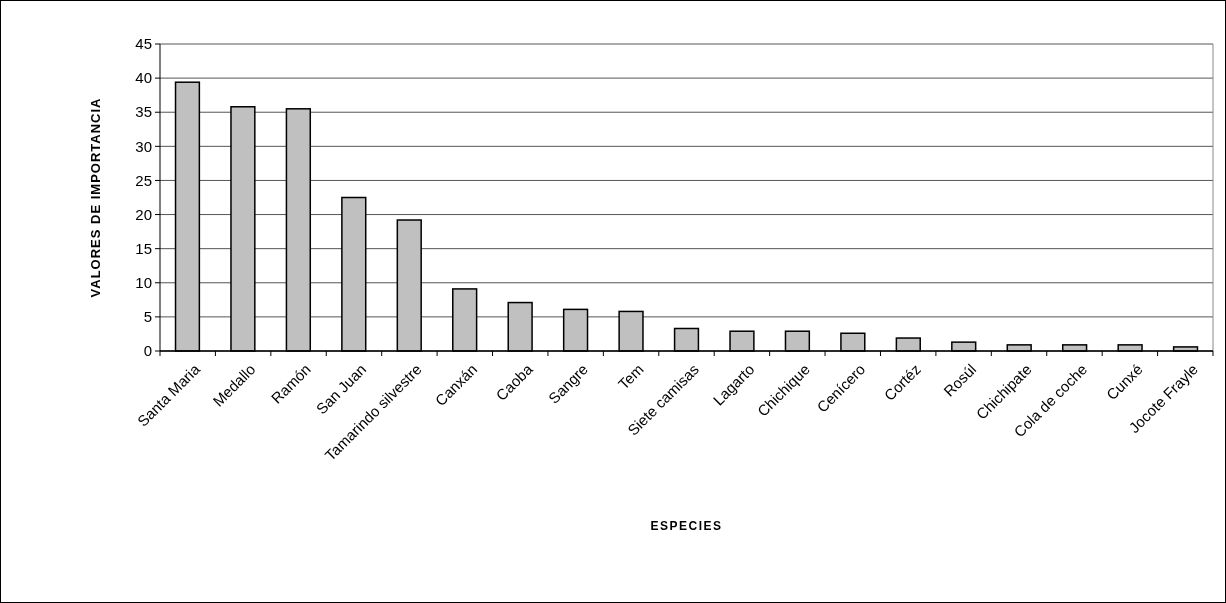 The image size is (1226, 603). What do you see at coordinates (143, 146) in the screenshot?
I see `y-tick-label: 30` at bounding box center [143, 146].